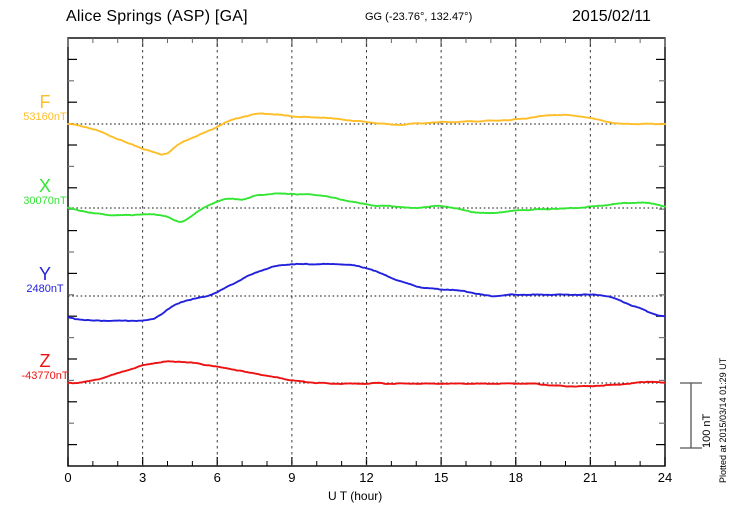  Describe the element at coordinates (45, 289) in the screenshot. I see `component-baseline-value-y: 2480nT` at that location.